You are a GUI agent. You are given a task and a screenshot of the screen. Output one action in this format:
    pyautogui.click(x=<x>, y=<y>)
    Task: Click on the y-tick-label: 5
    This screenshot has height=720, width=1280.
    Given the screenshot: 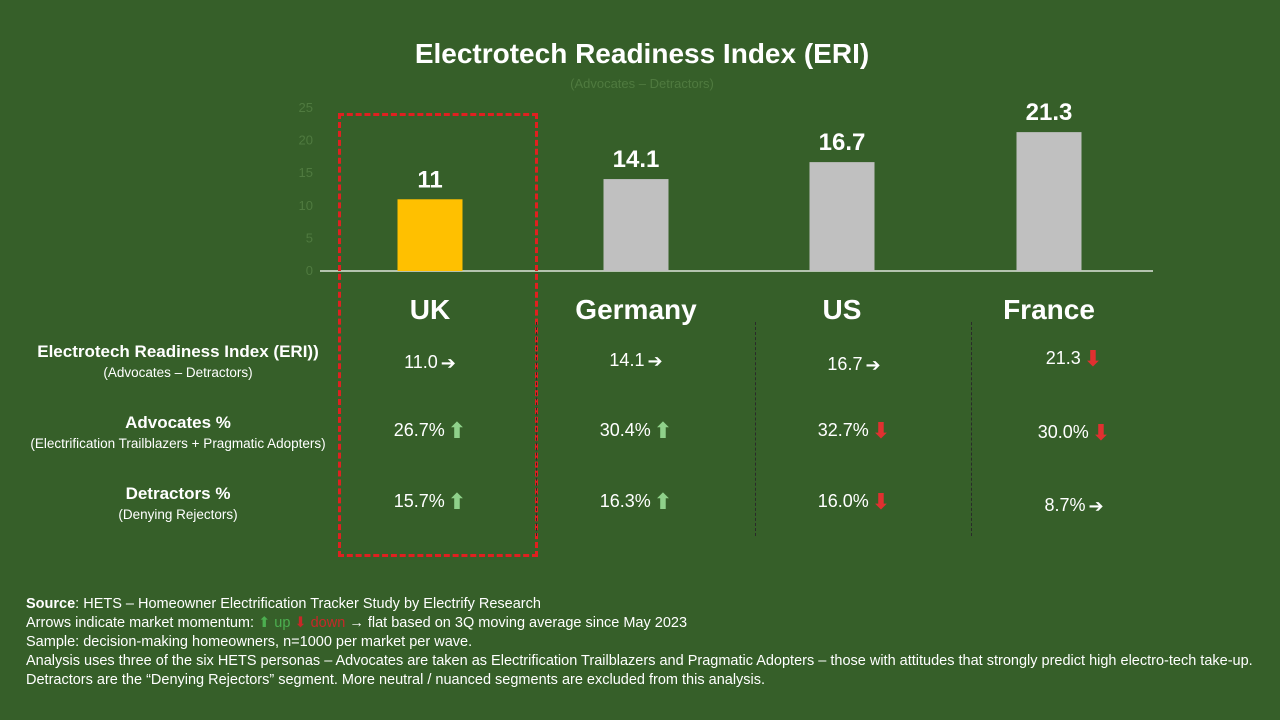 What is the action you would take?
    pyautogui.click(x=309, y=237)
    